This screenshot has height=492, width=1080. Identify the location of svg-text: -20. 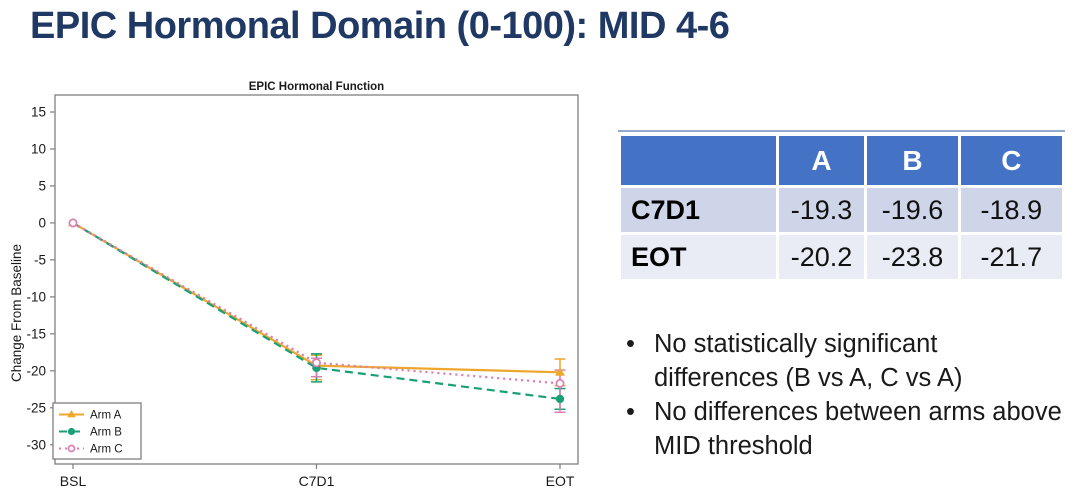
(36, 370).